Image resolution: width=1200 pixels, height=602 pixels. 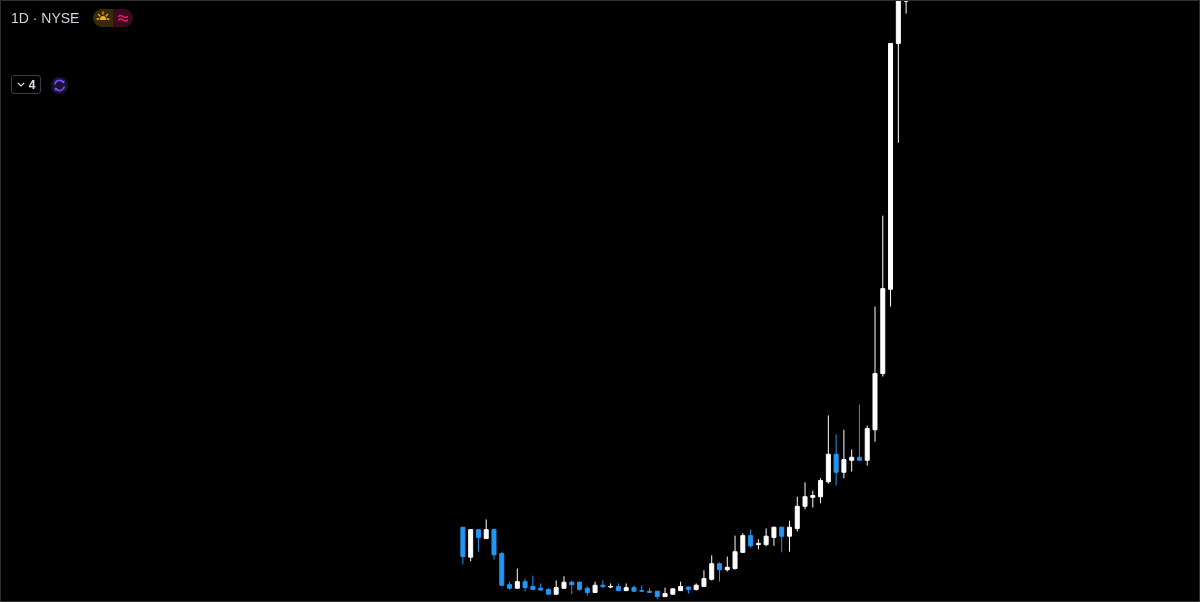 What do you see at coordinates (26, 84) in the screenshot?
I see `dropdown-button: 4` at bounding box center [26, 84].